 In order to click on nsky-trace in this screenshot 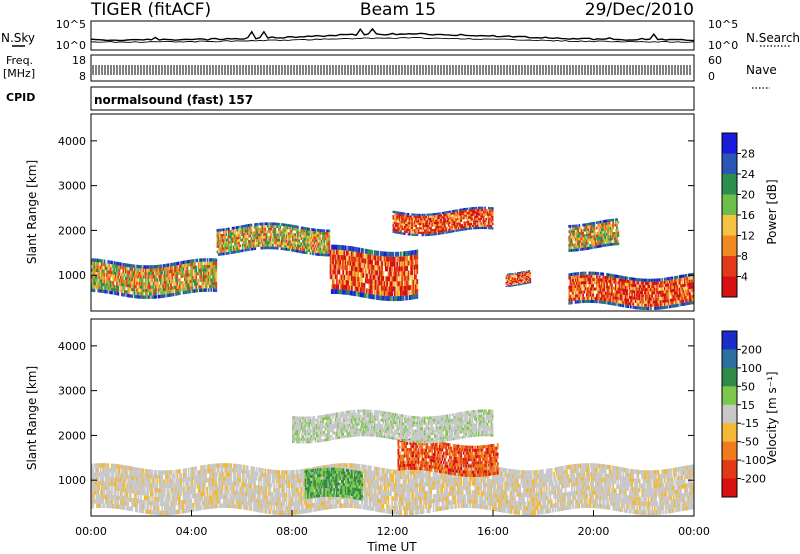, I will do `click(392, 34)`.